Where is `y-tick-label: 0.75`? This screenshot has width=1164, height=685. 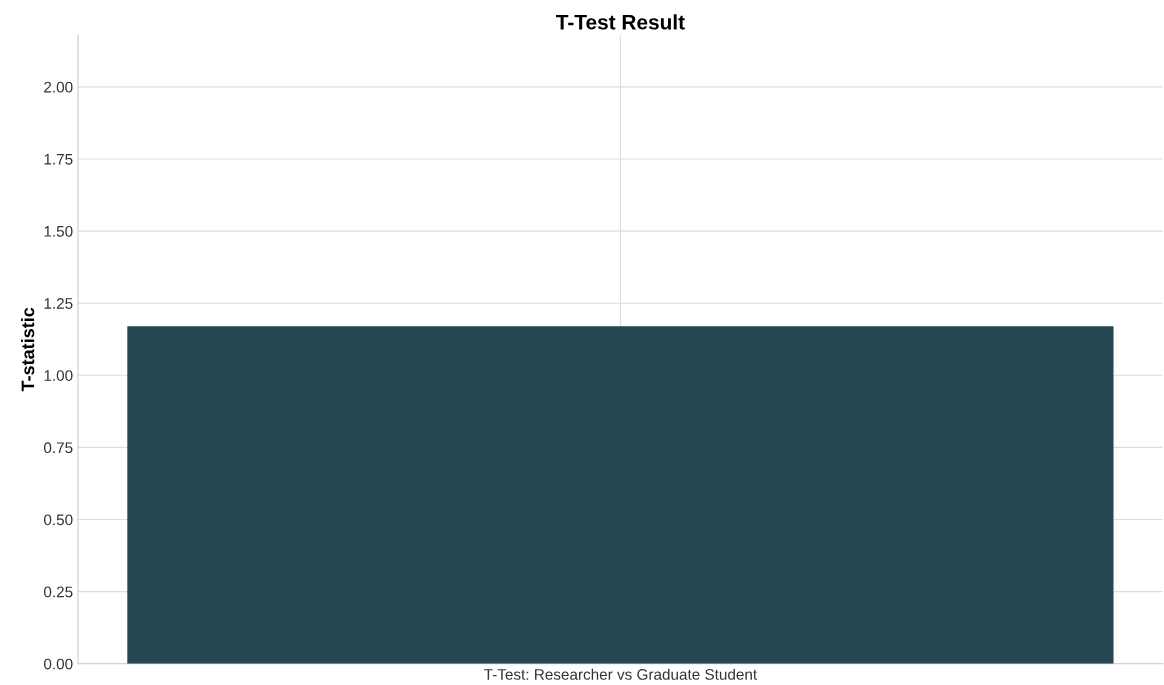 y-tick-label: 0.75 is located at coordinates (58, 448).